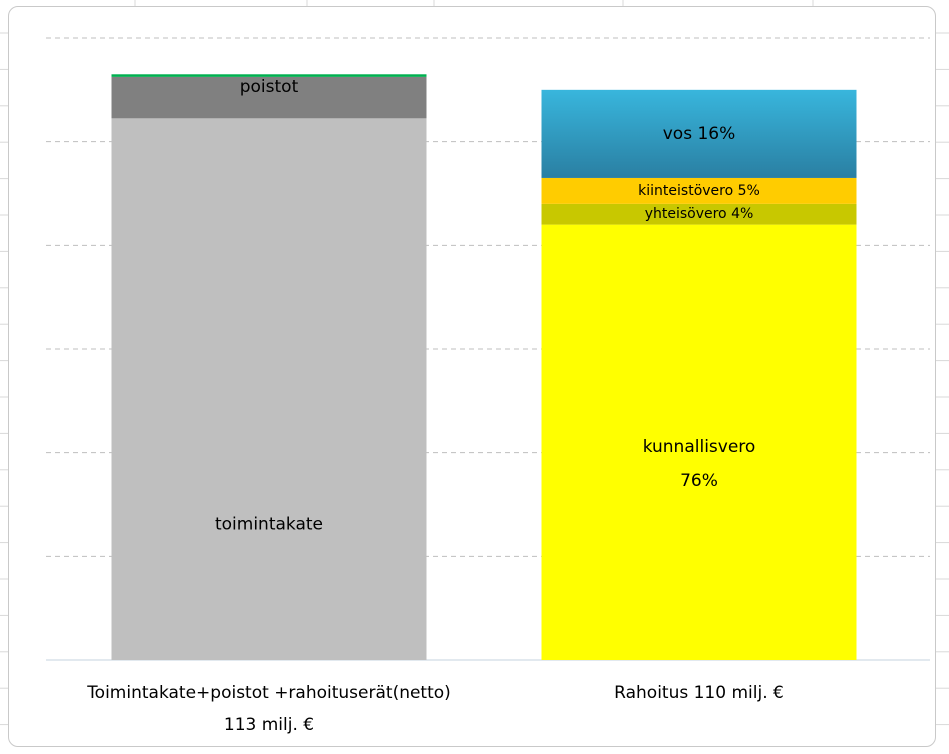 This screenshot has height=754, width=949. I want to click on segment-label: 76%, so click(699, 481).